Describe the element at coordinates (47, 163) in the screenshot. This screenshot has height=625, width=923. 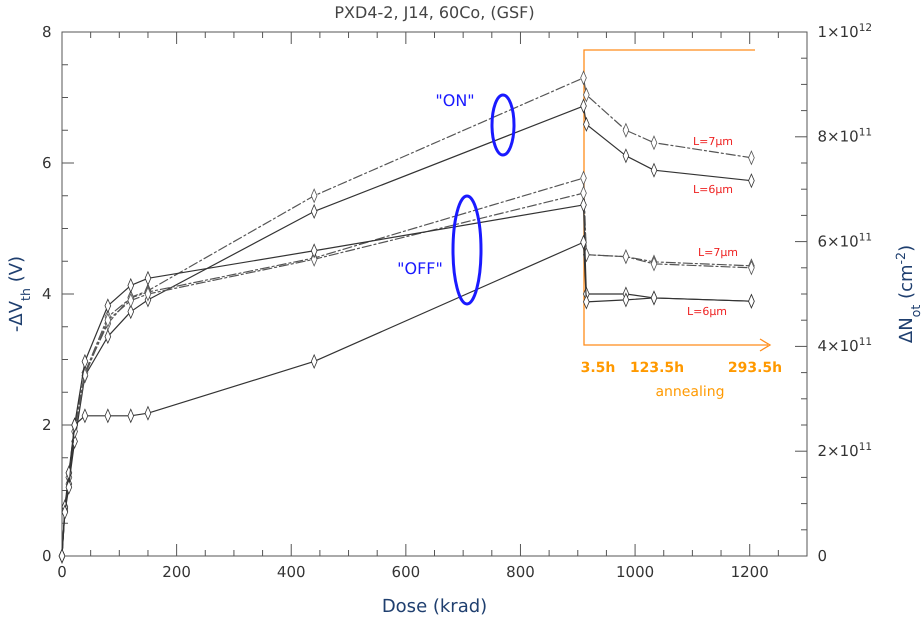
I see `y-tick-label: 6` at that location.